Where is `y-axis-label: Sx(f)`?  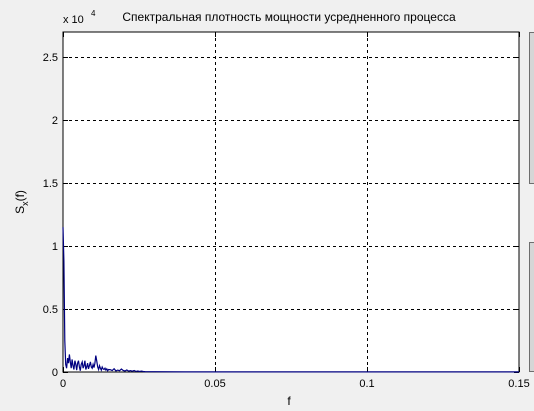 y-axis-label: Sx(f) is located at coordinates (21, 202).